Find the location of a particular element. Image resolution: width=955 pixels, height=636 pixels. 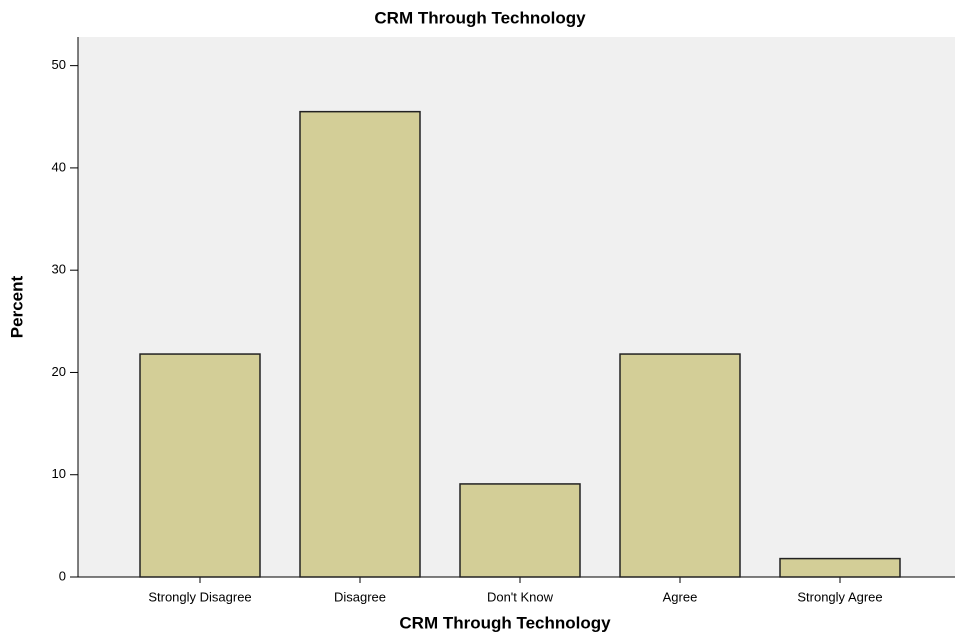

x-axis-label: CRM Through Technology is located at coordinates (505, 622).